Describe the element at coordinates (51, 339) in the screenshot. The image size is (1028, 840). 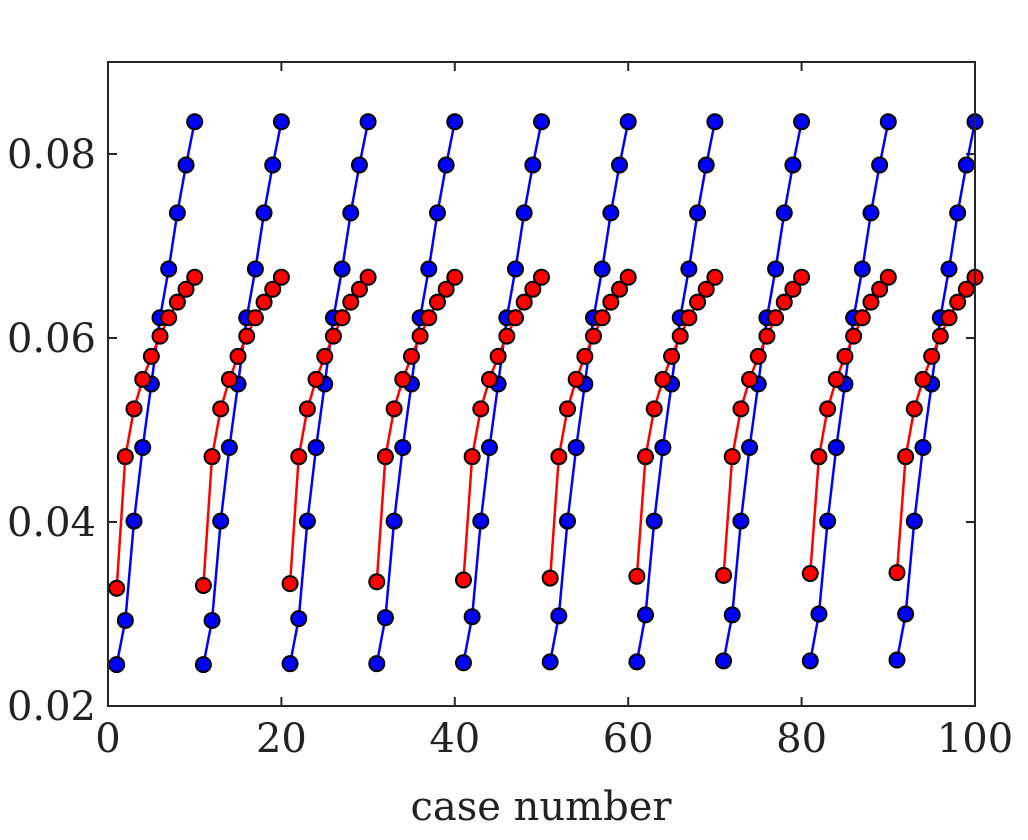
I see `y-tick-label: 0.06` at that location.